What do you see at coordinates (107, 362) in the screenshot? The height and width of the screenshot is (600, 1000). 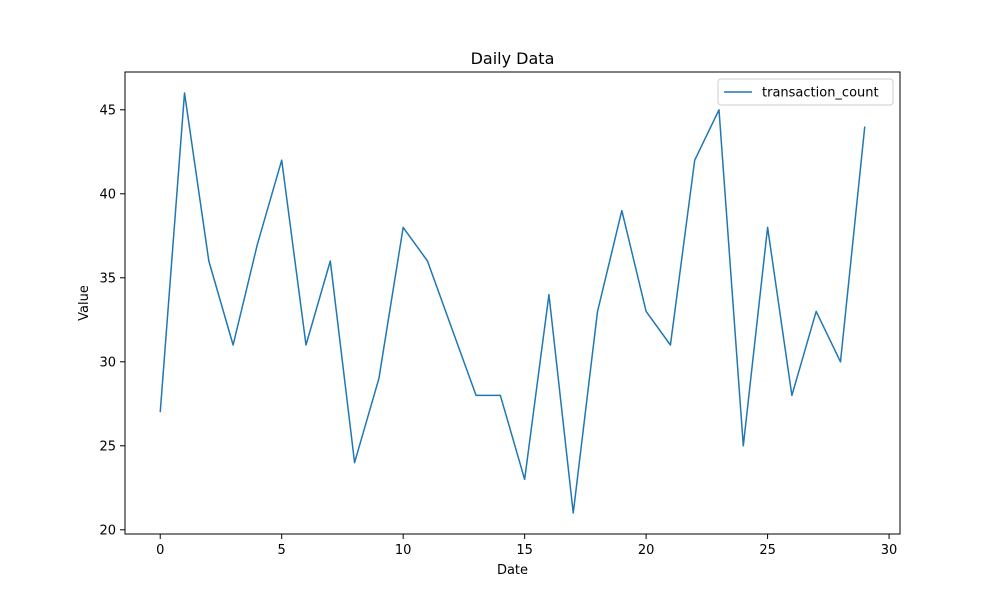 I see `y-tick-label: 30` at bounding box center [107, 362].